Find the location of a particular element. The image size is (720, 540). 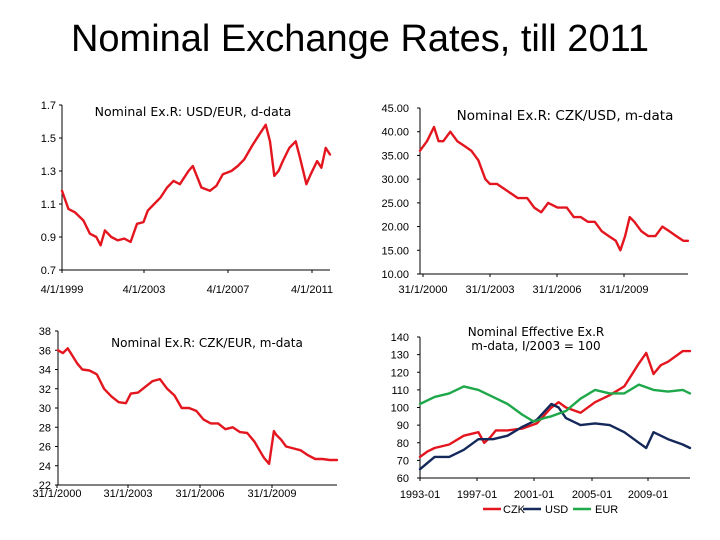

y-tick-label: 1.5 is located at coordinates (48, 139).